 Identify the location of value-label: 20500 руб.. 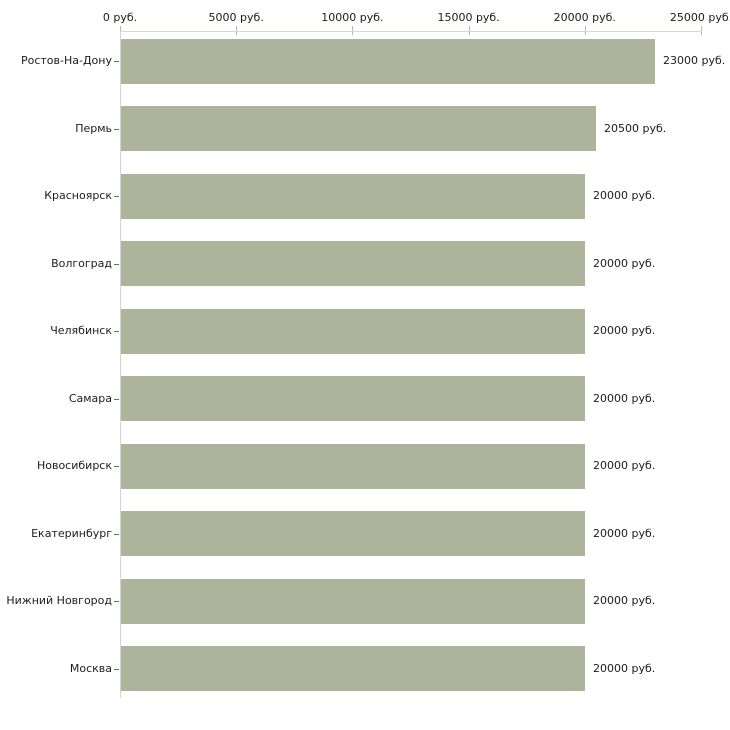
(635, 128).